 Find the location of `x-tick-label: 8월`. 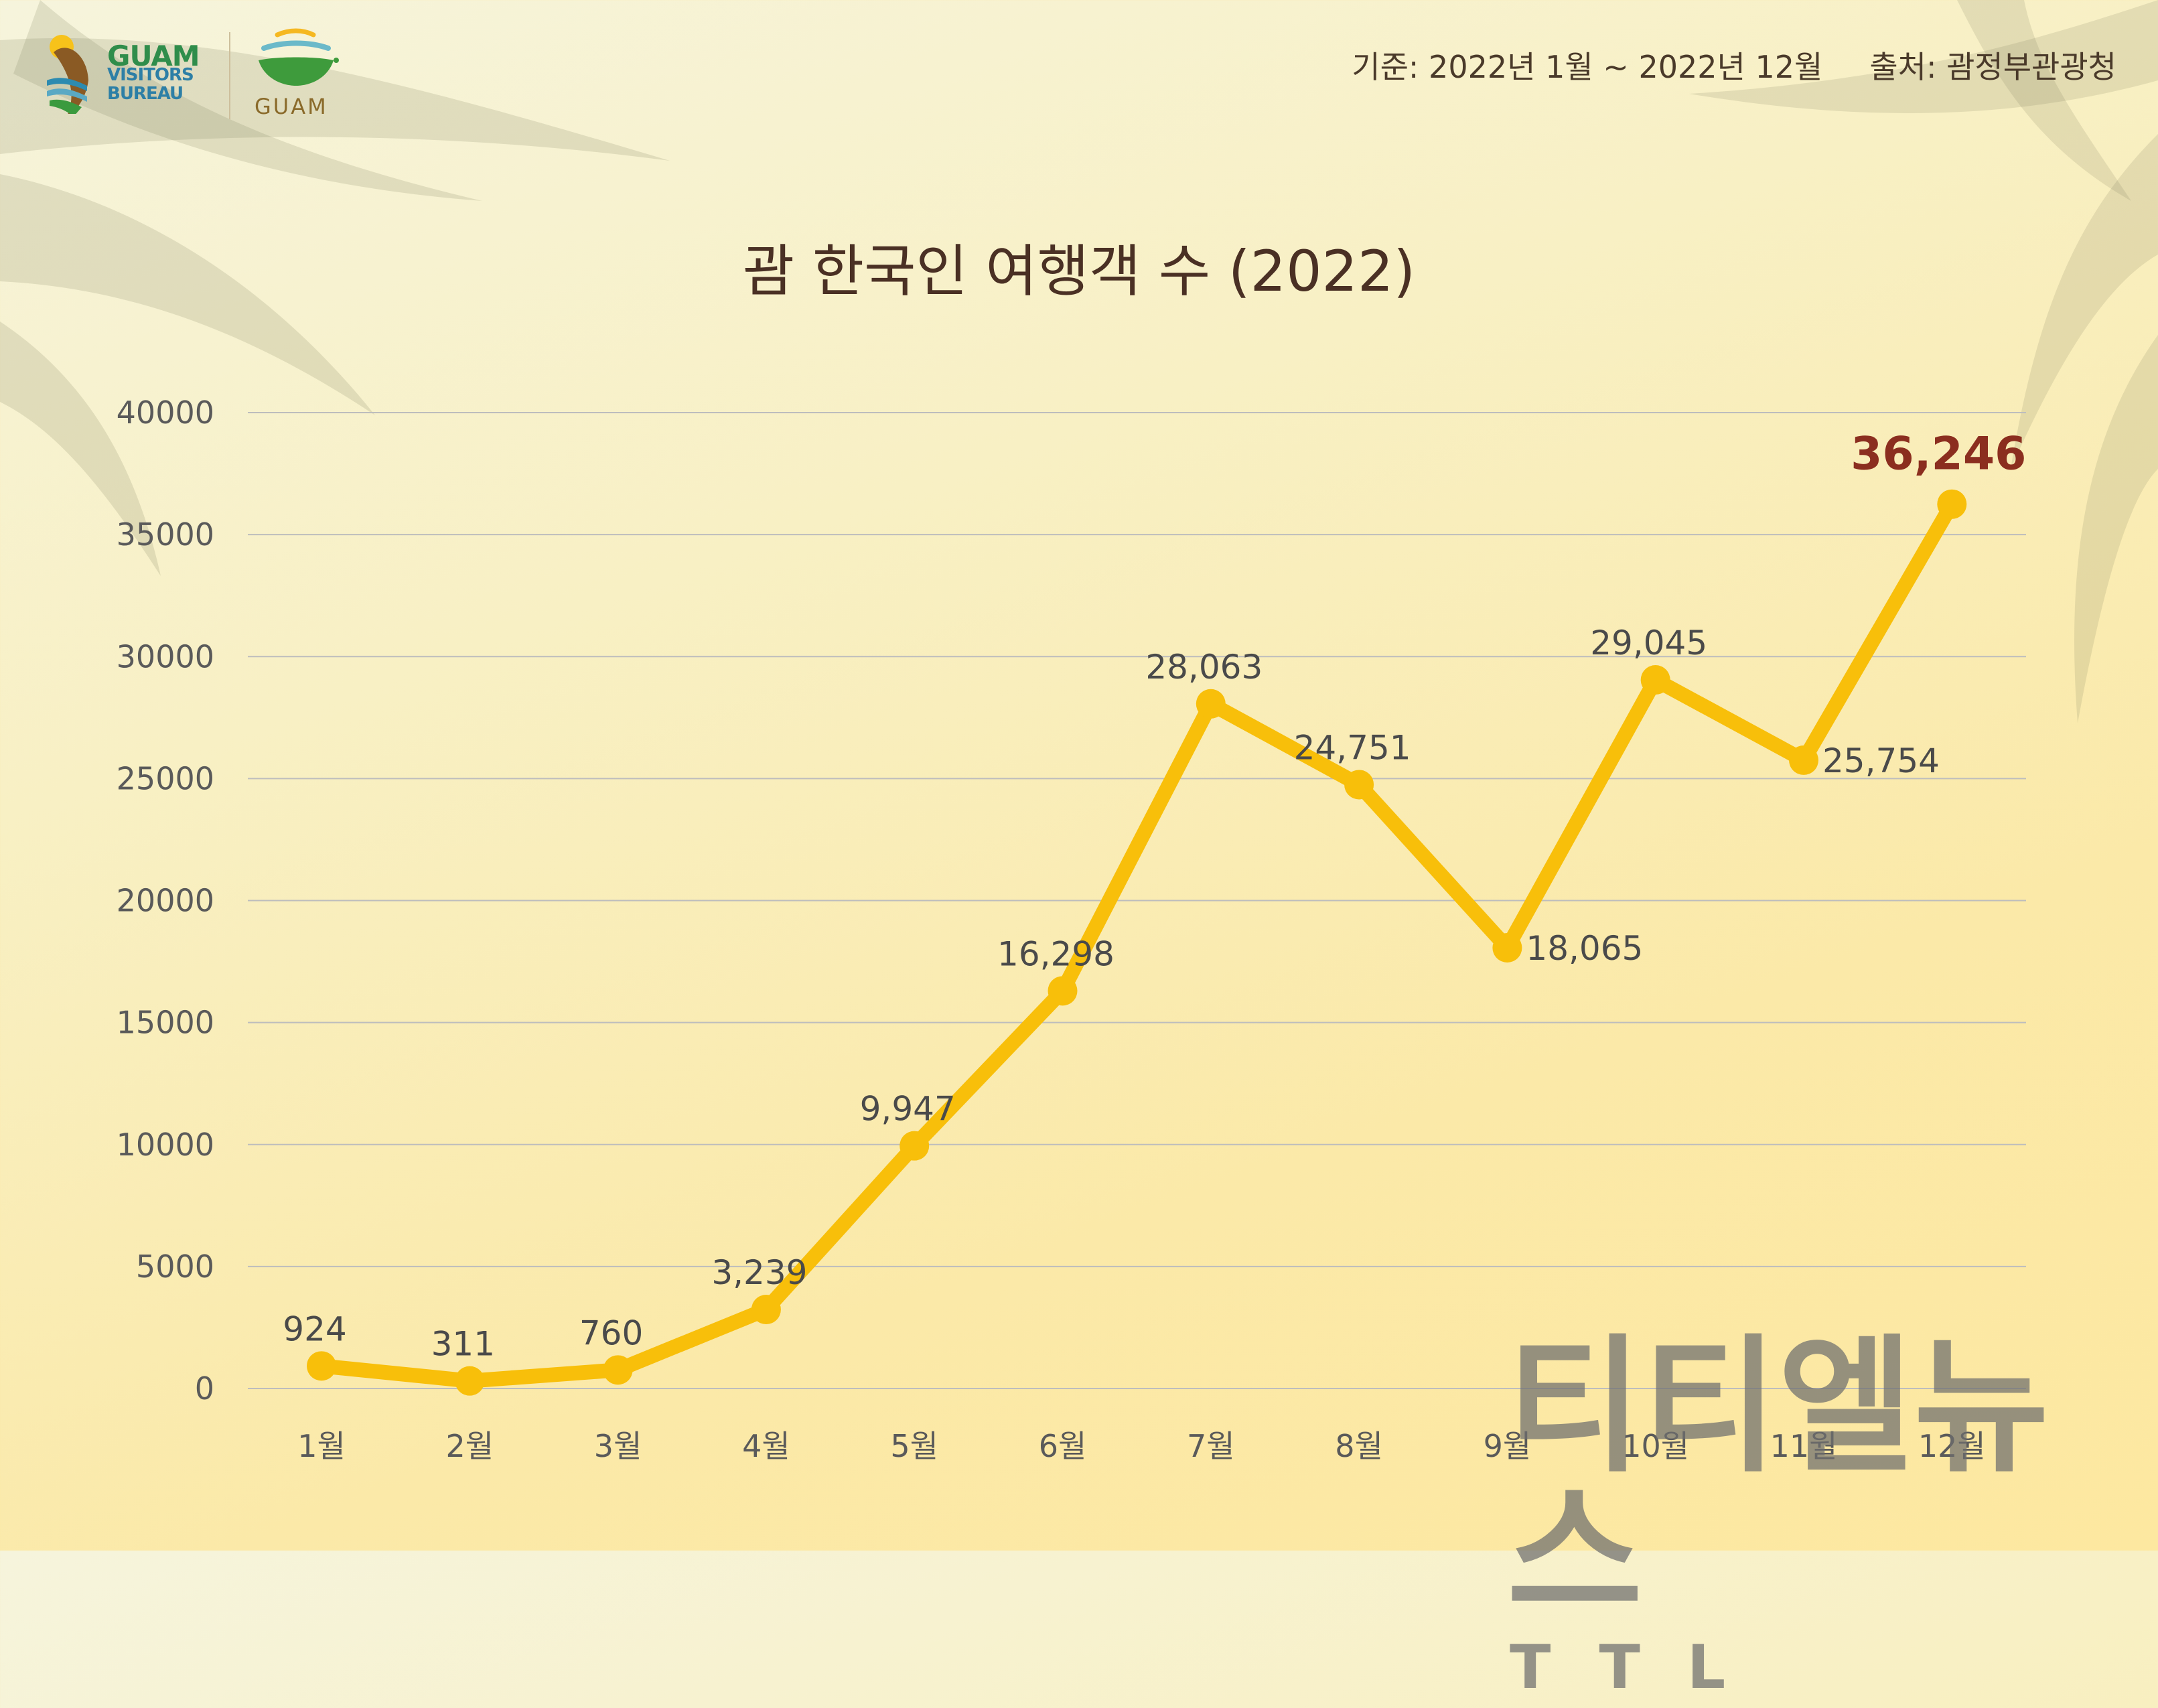

x-tick-label: 8월 is located at coordinates (1359, 1446).